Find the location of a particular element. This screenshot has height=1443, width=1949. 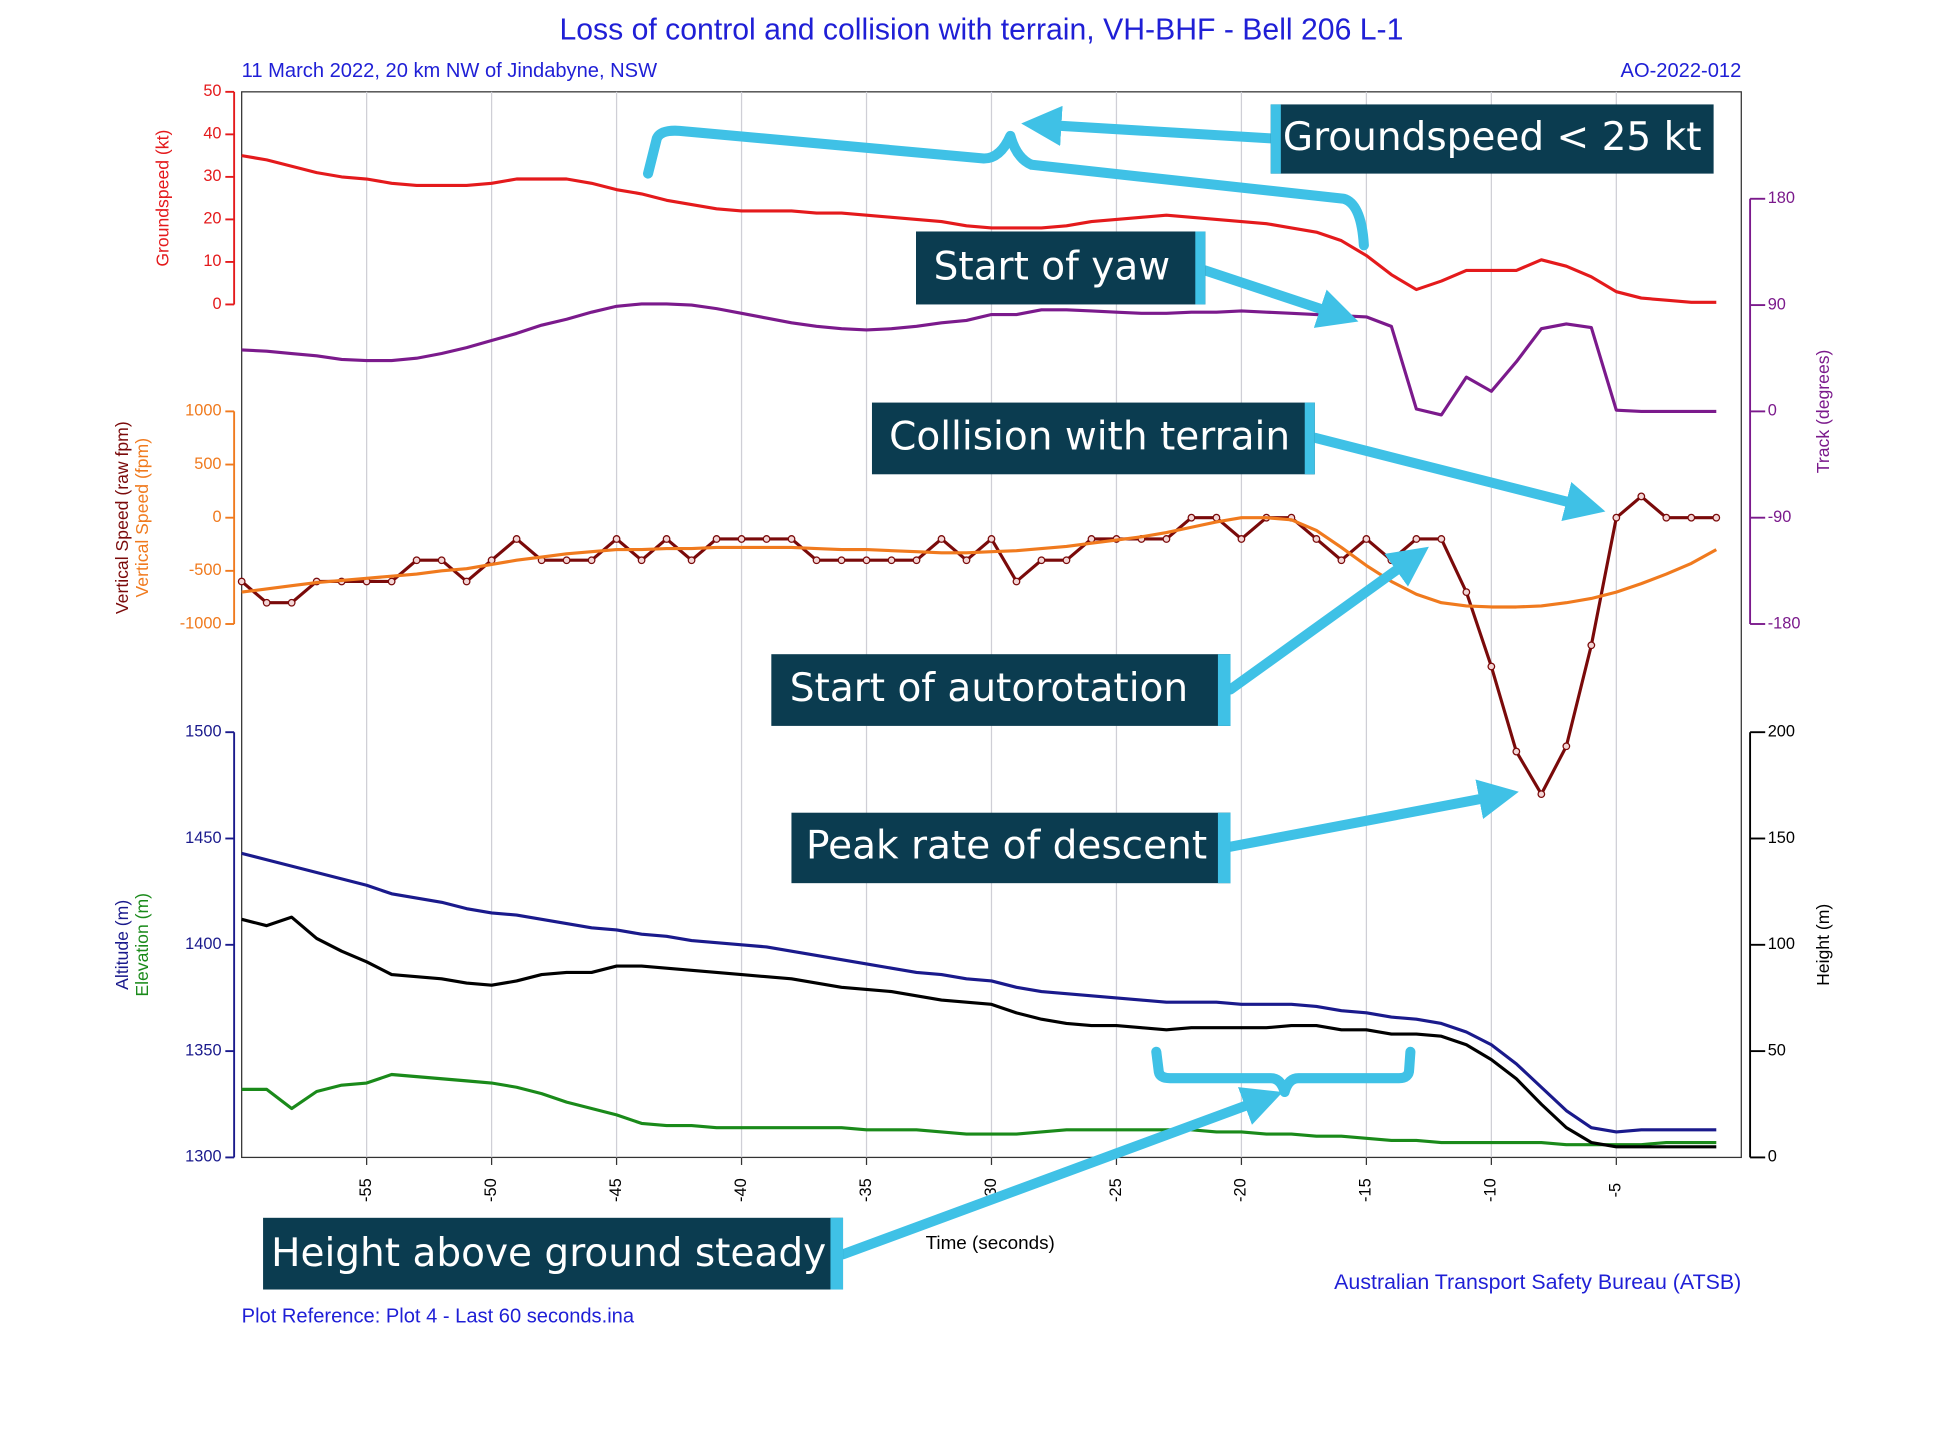

y2-tick-label: -180 is located at coordinates (1784, 623).